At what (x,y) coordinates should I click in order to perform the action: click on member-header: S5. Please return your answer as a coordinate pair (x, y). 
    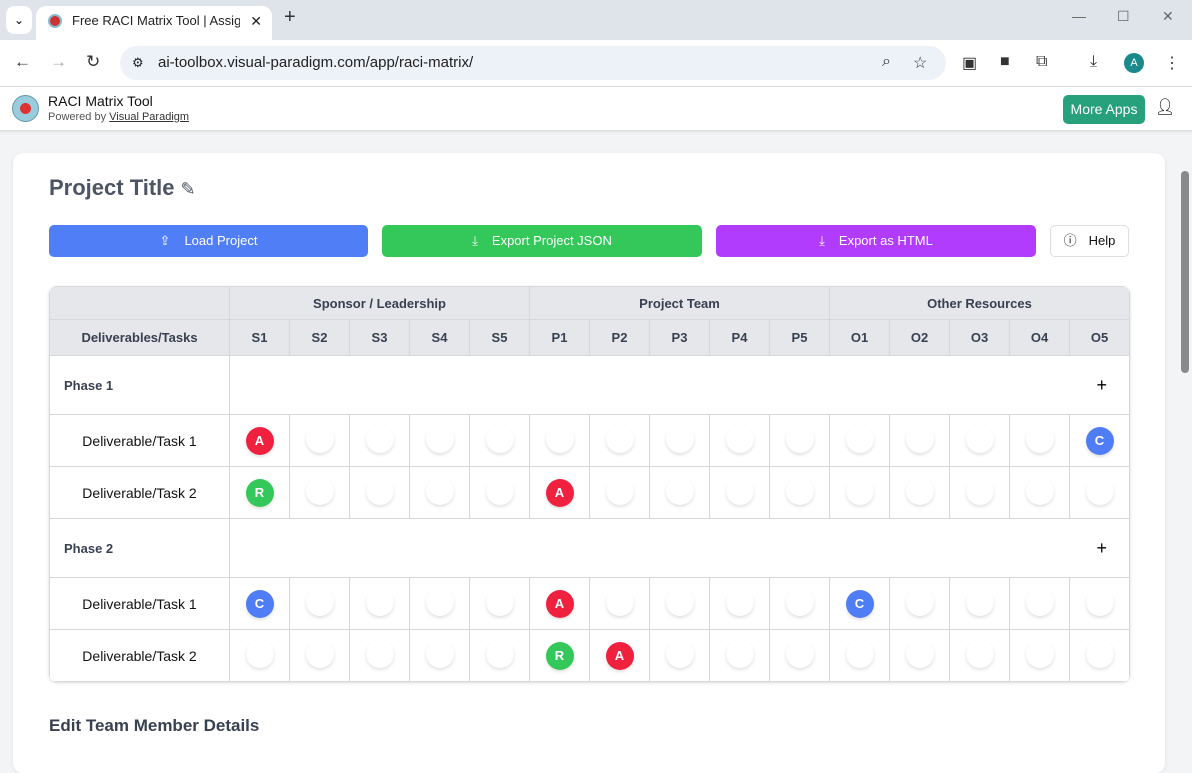
    Looking at the image, I should click on (499, 337).